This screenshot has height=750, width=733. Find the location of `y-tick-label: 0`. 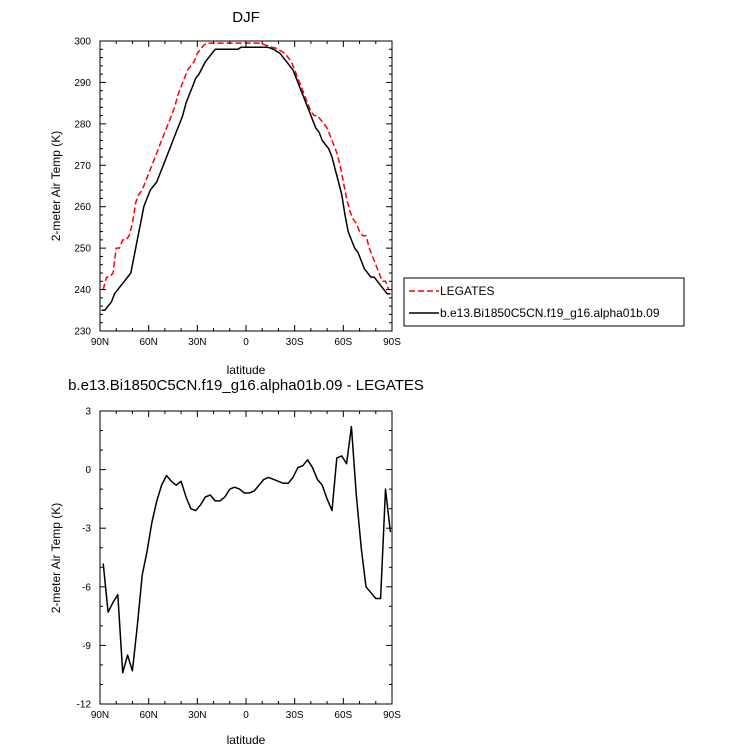

y-tick-label: 0 is located at coordinates (88, 470).